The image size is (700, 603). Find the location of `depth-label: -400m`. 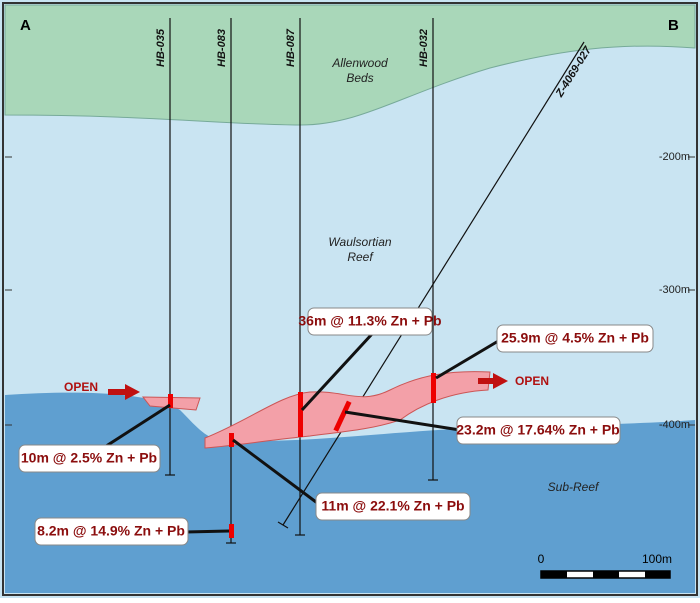

depth-label: -400m is located at coordinates (674, 425).